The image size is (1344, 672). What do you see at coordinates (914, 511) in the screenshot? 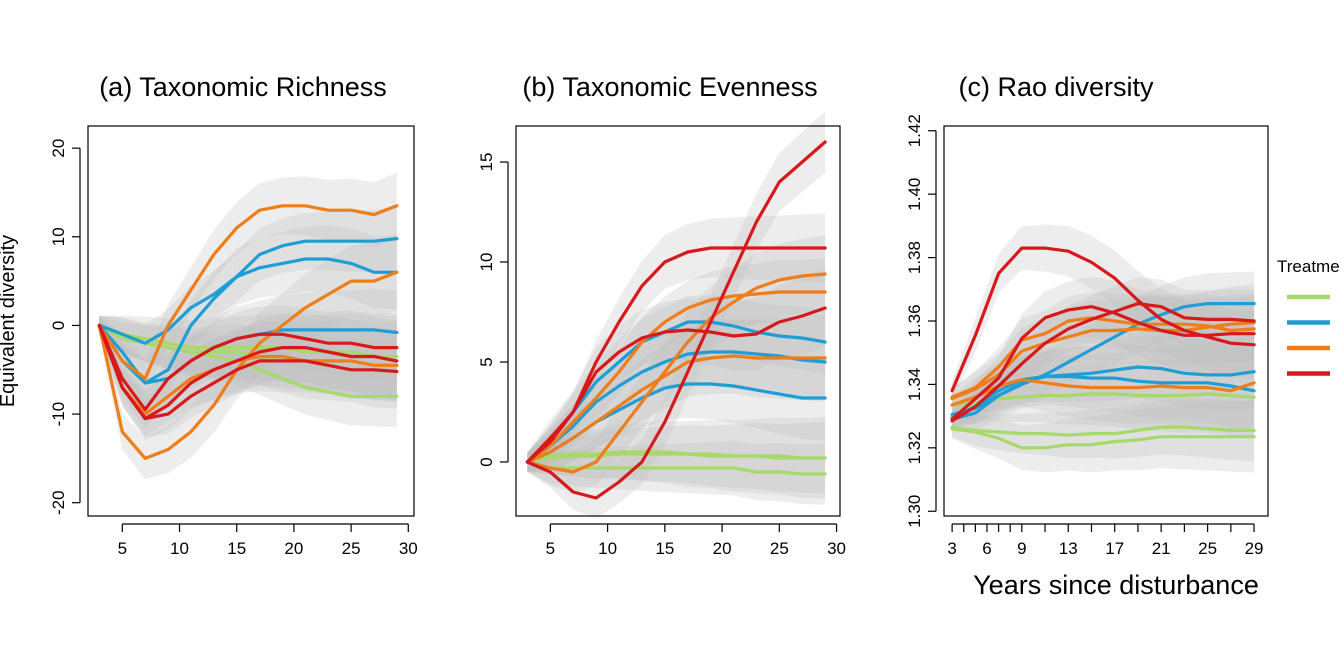
I see `y-tick-label: 1.30` at bounding box center [914, 511].